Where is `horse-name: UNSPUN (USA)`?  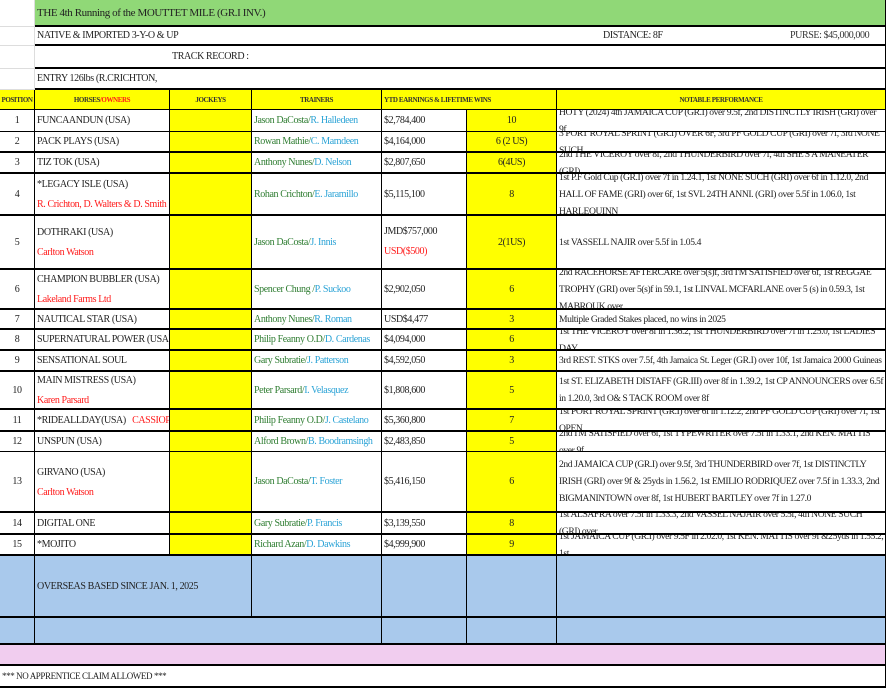
horse-name: UNSPUN (USA) is located at coordinates (69, 441).